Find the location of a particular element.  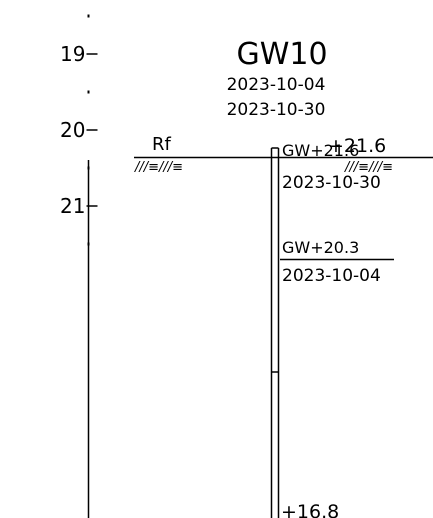

groundwater-level-2: GW+20.3 2023-10-04 is located at coordinates (337, 262).